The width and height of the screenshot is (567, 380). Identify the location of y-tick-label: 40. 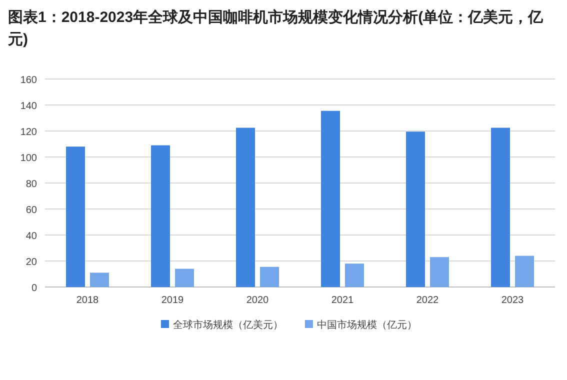
(32, 236).